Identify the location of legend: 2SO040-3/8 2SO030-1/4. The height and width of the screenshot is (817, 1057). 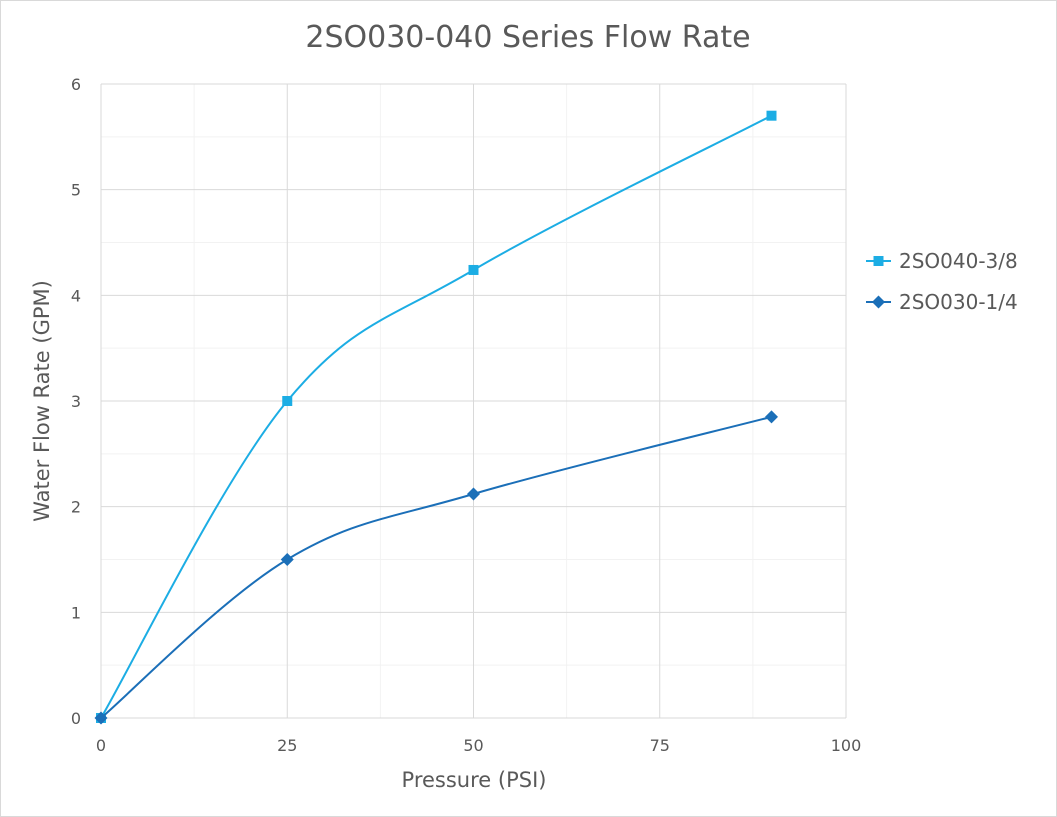
(942, 281).